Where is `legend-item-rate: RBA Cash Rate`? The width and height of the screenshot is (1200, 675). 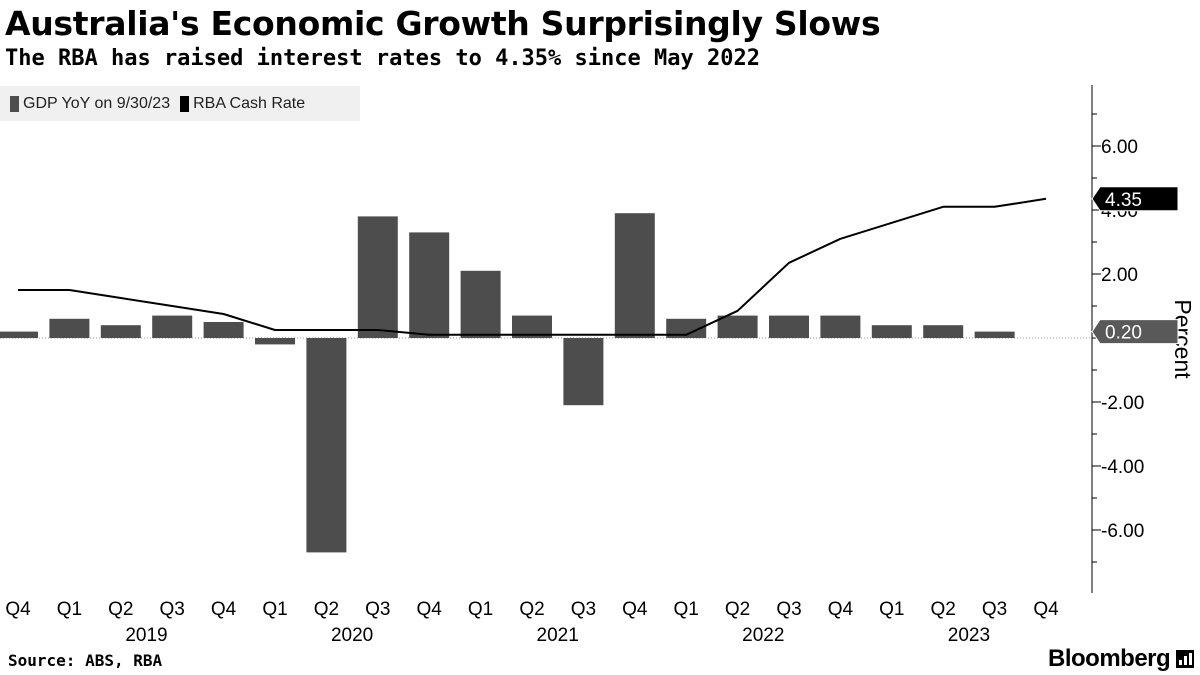 legend-item-rate: RBA Cash Rate is located at coordinates (242, 104).